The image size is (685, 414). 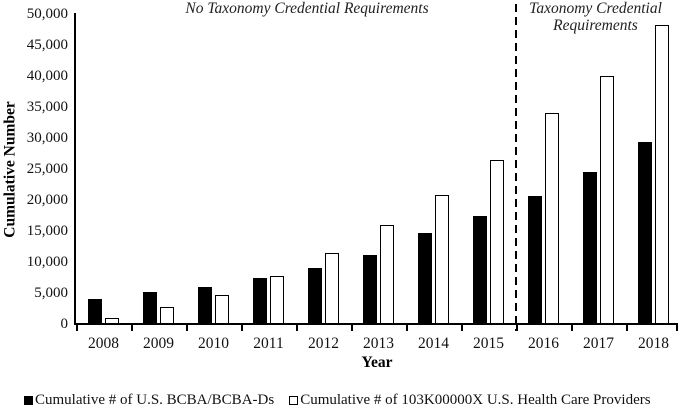 I want to click on x-tick-label-2014: 2014, so click(x=433, y=343).